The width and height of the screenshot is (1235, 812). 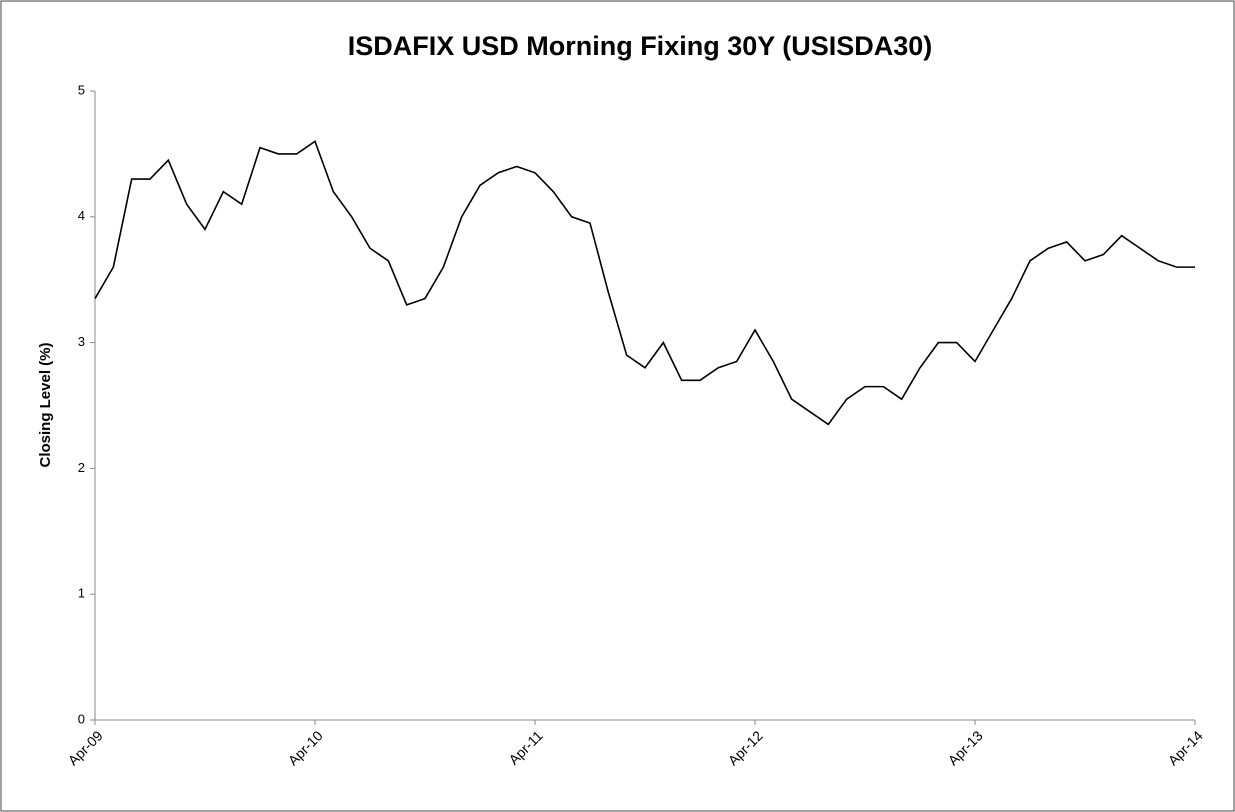 I want to click on y-tick-label: 4, so click(x=81, y=215).